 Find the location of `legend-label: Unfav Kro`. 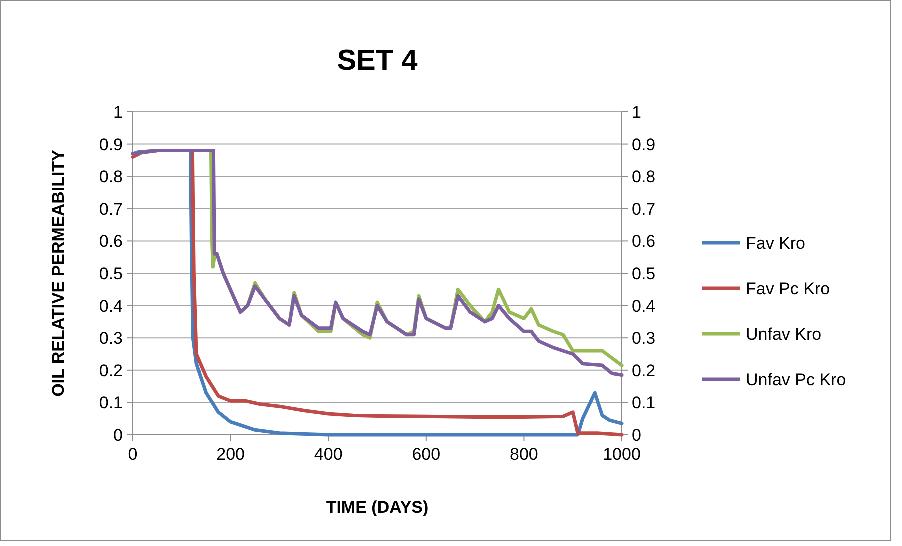

legend-label: Unfav Kro is located at coordinates (784, 334).